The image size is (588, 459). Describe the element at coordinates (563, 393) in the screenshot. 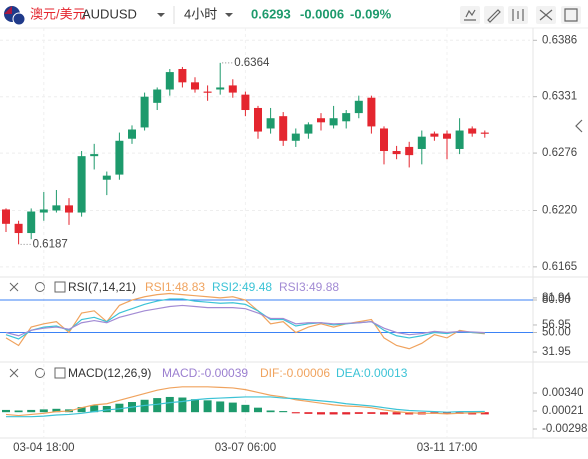

I see `y-tick-label: 0.00340` at that location.